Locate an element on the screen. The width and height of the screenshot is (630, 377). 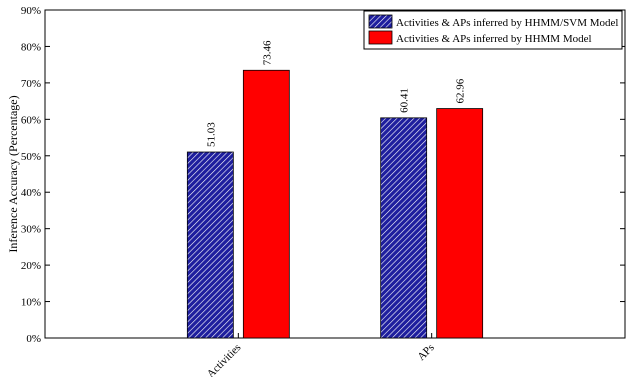
y-tick-label: 10% is located at coordinates (31, 303).